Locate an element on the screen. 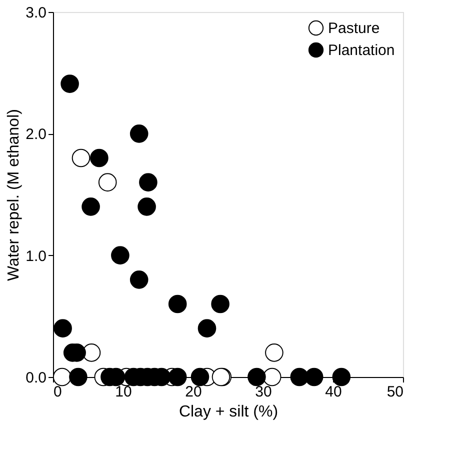 The height and width of the screenshot is (457, 450). x-tick-label: 30 is located at coordinates (263, 392).